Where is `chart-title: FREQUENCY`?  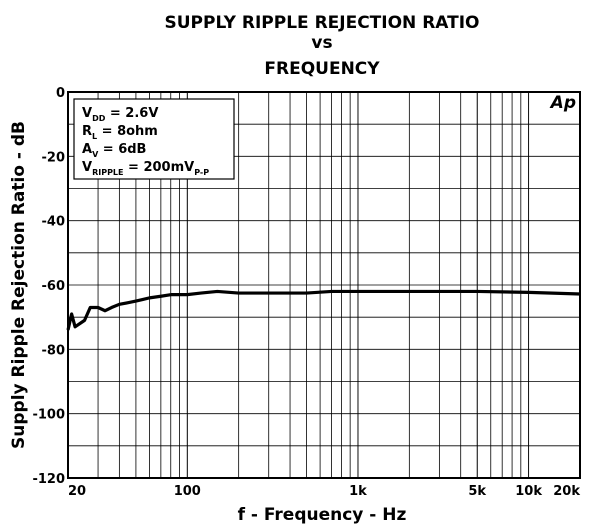
chart-title: FREQUENCY is located at coordinates (322, 69).